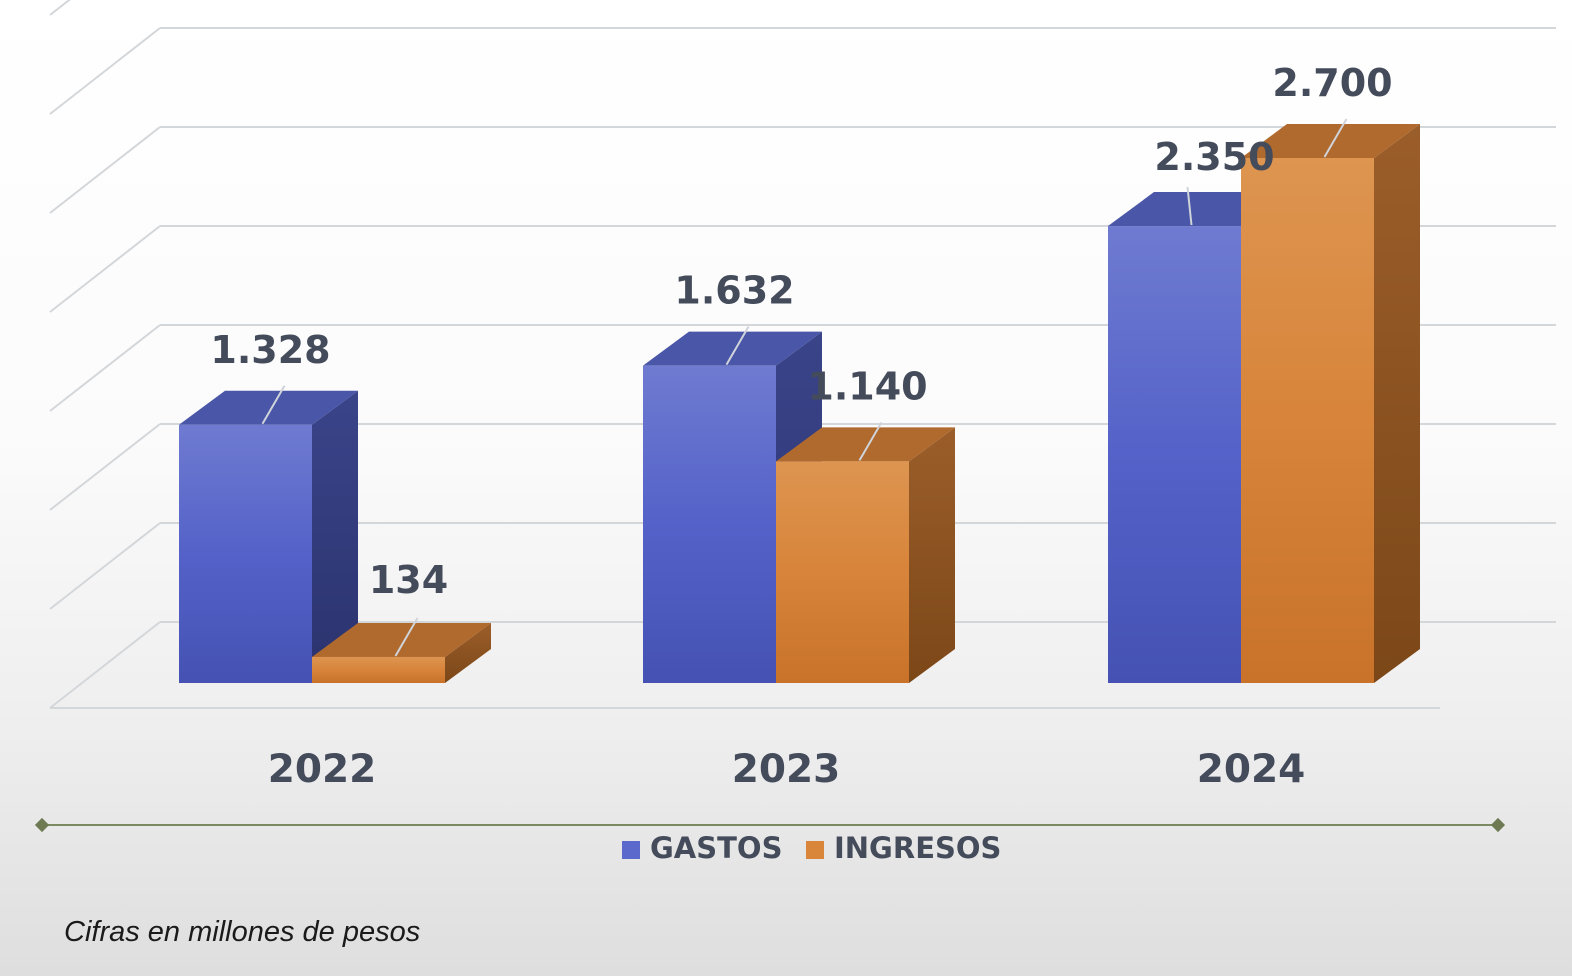 The width and height of the screenshot is (1572, 976). I want to click on legend-label-gastos: GASTOS, so click(716, 848).